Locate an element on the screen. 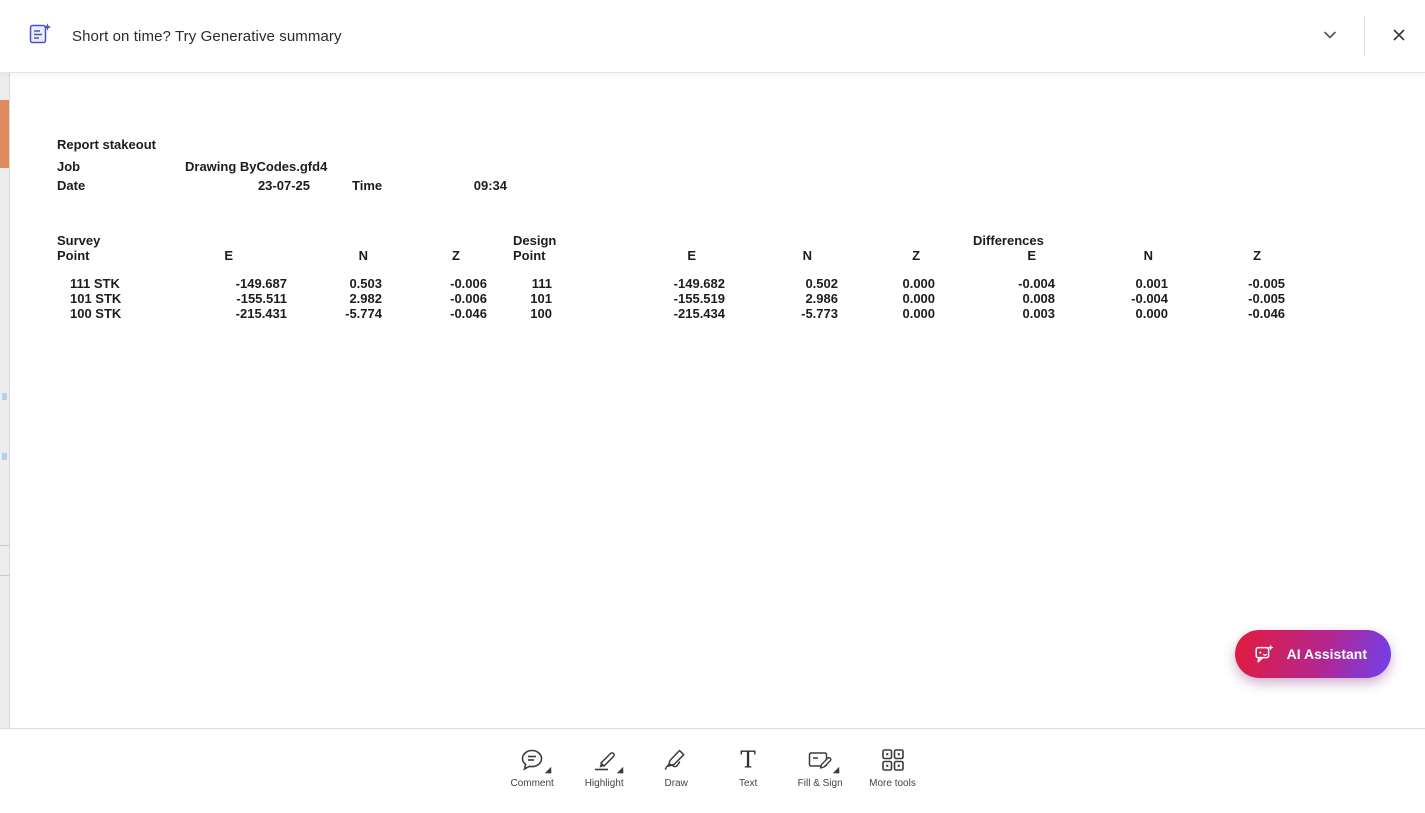 This screenshot has width=1425, height=813. tool-label: Comment is located at coordinates (532, 783).